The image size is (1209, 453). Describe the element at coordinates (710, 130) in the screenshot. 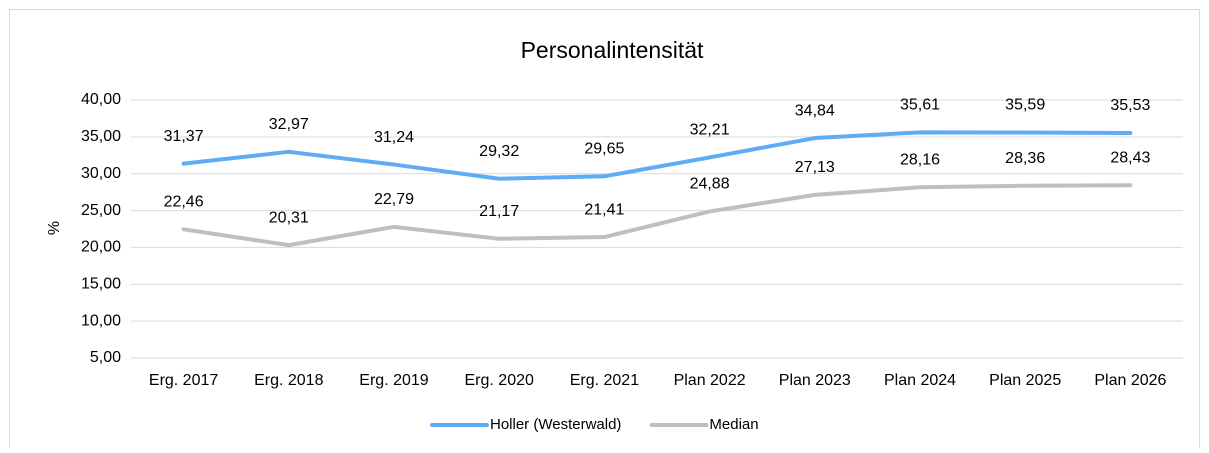

I see `data-label: 32,21` at that location.